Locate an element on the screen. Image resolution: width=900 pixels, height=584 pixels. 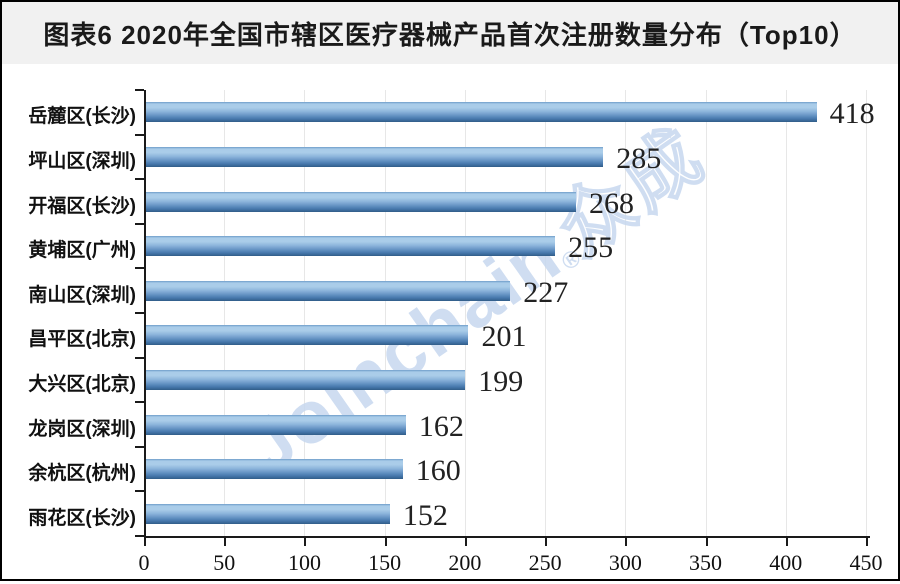
x-tick-label: 50 is located at coordinates (224, 562).